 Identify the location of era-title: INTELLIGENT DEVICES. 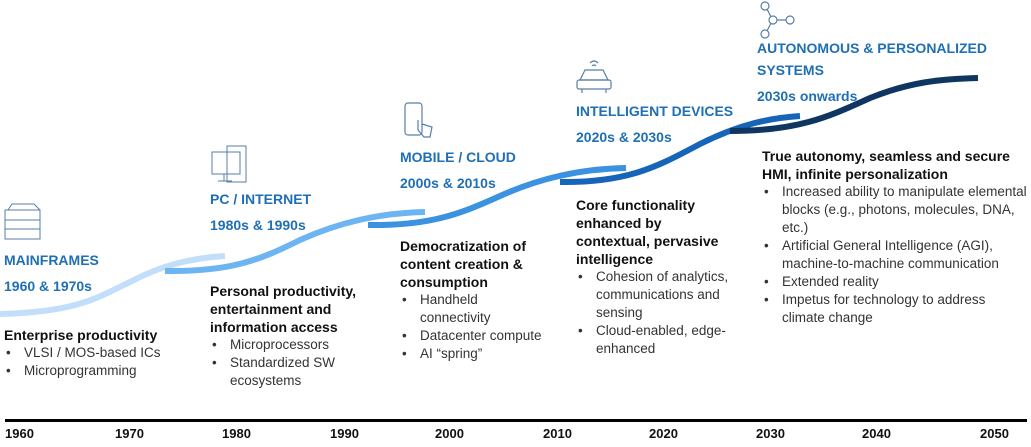
(655, 111).